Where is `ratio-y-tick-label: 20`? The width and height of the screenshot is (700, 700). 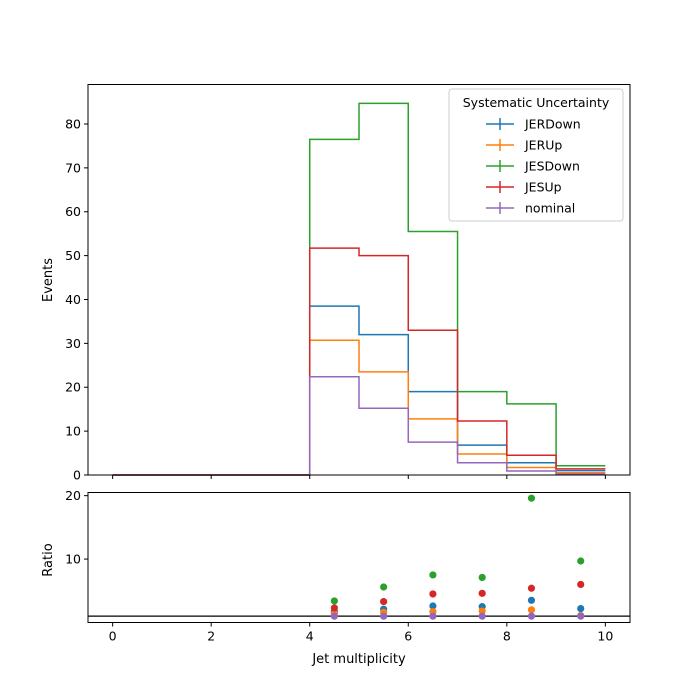 ratio-y-tick-label: 20 is located at coordinates (73, 495).